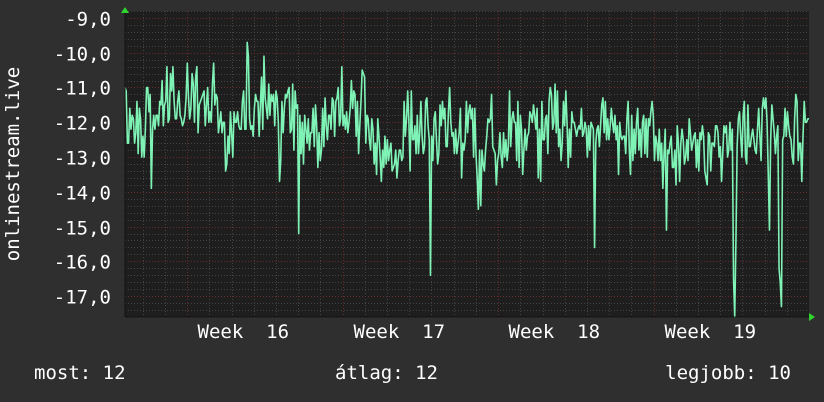 The height and width of the screenshot is (402, 824). I want to click on x-tick-label: Week 18, so click(555, 332).